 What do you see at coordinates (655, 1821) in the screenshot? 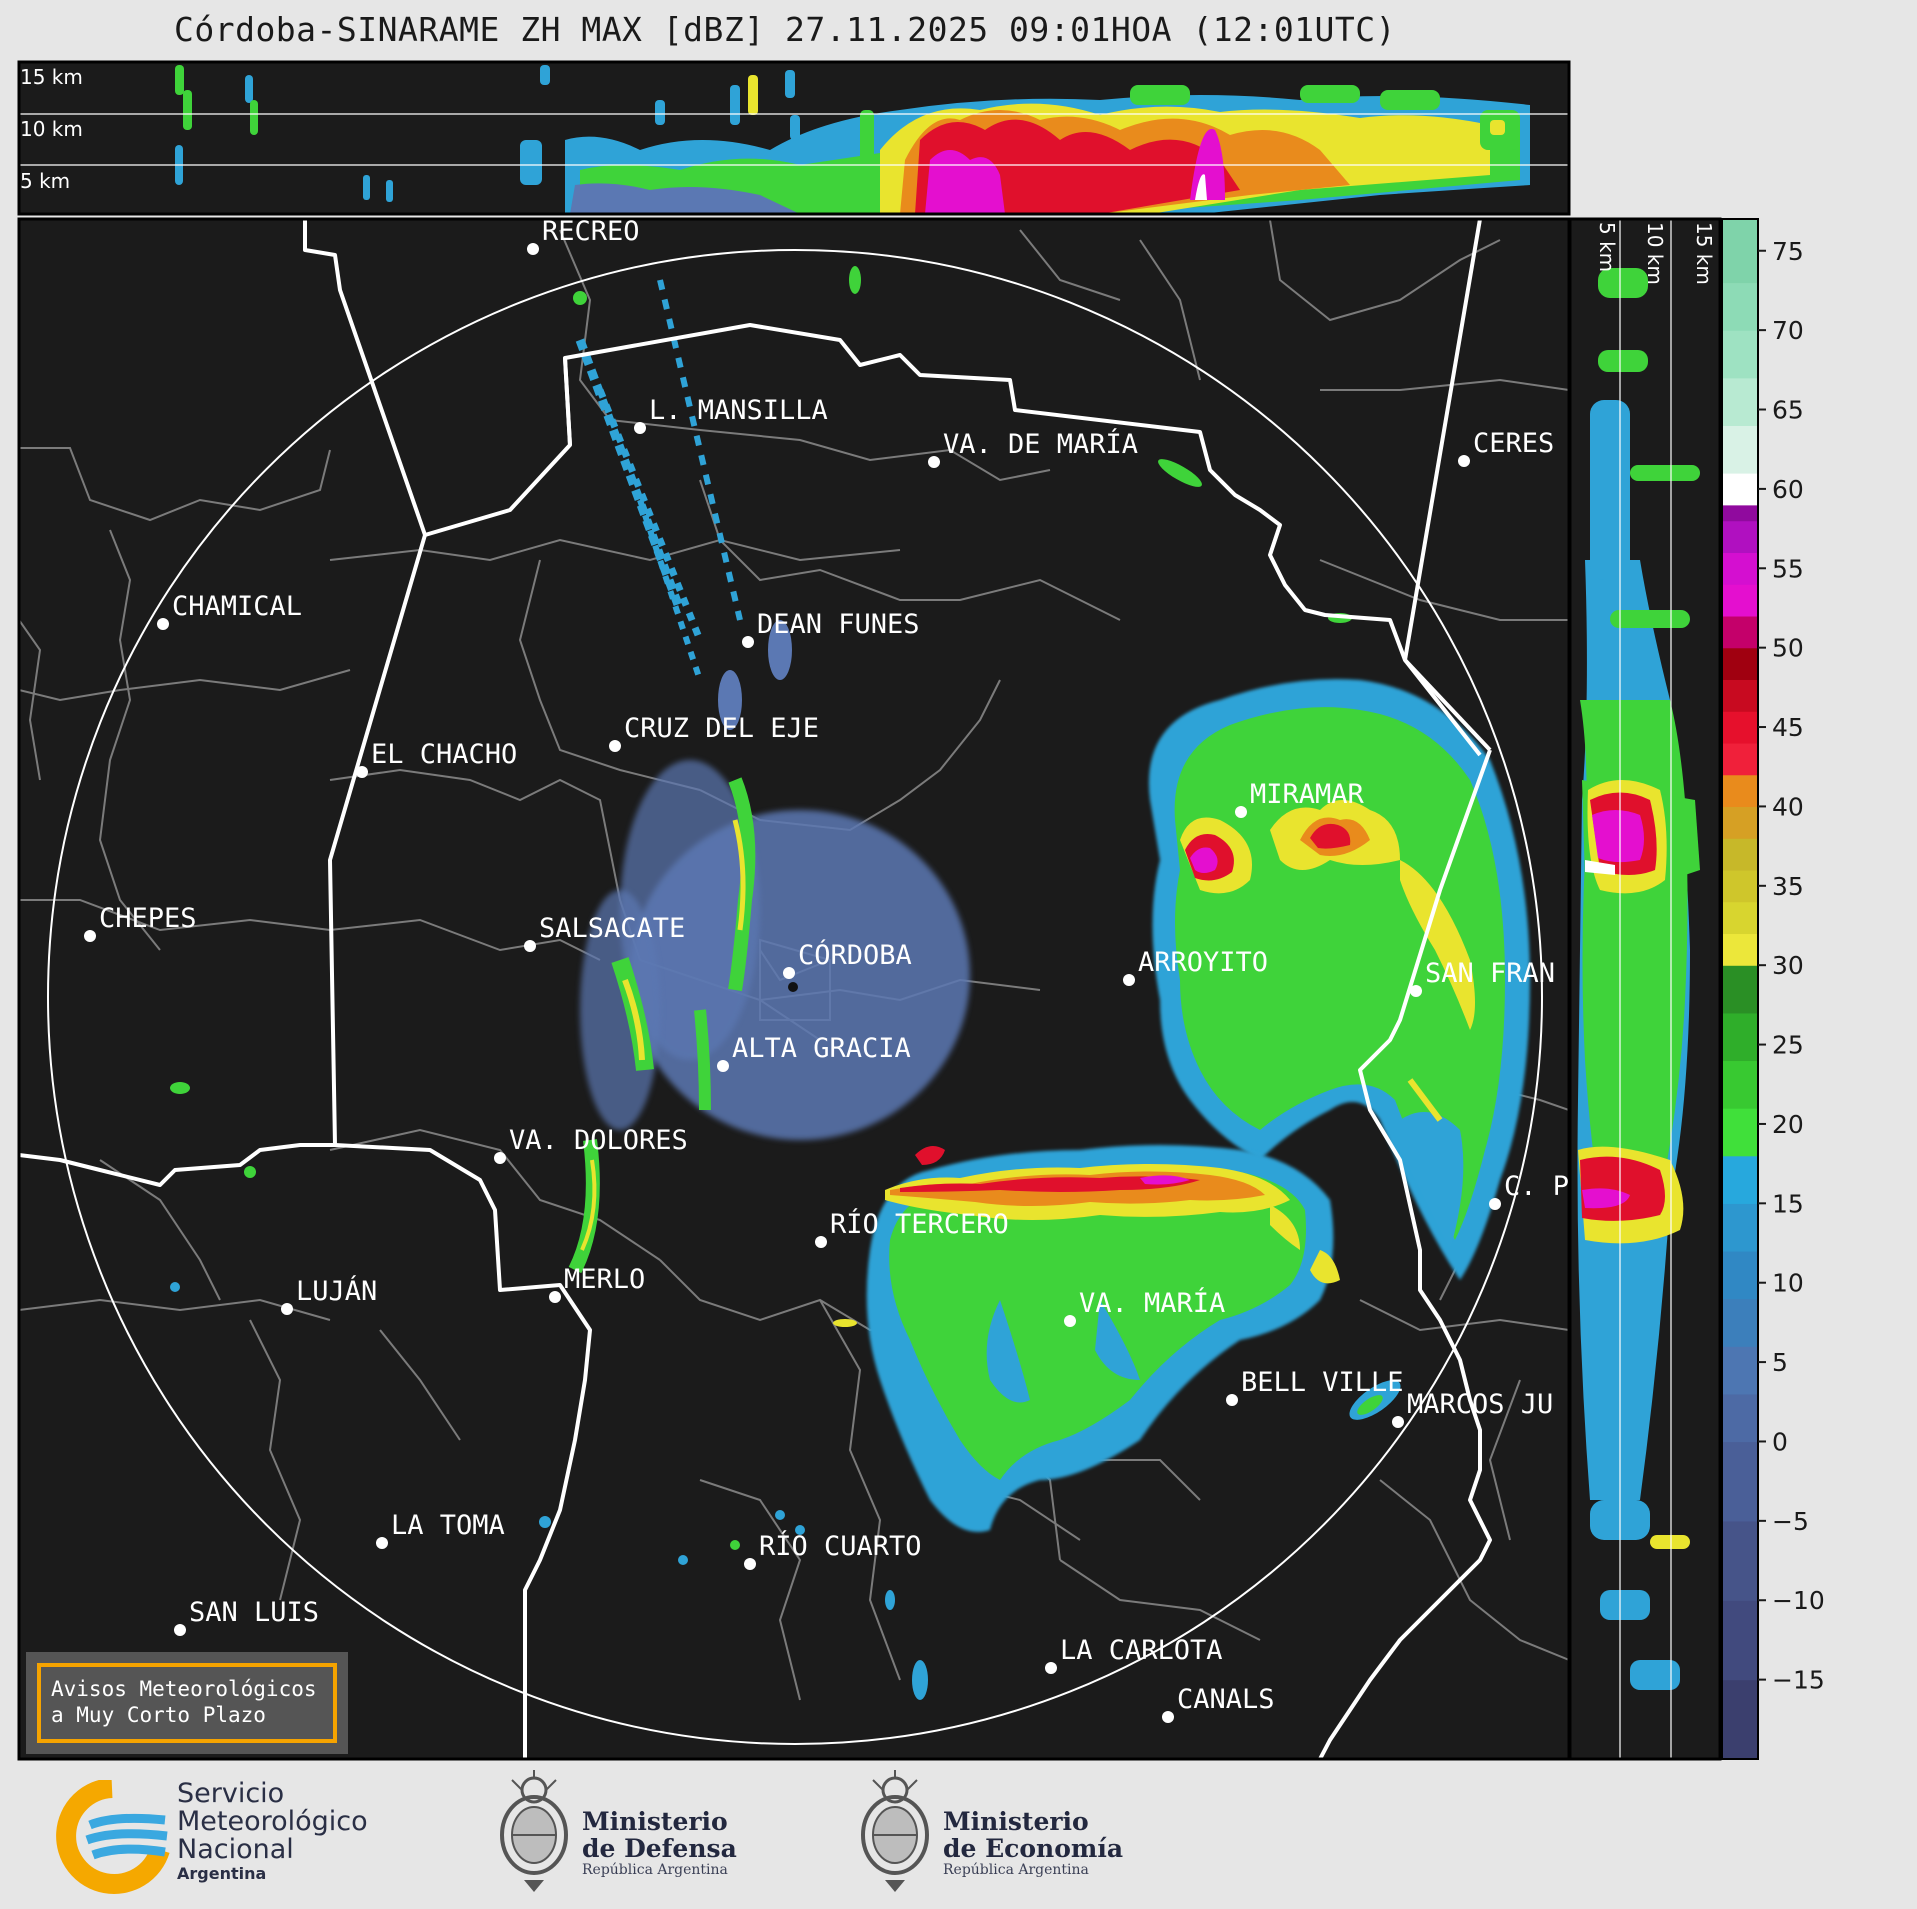
I see `defensa-line1: Ministerio` at bounding box center [655, 1821].